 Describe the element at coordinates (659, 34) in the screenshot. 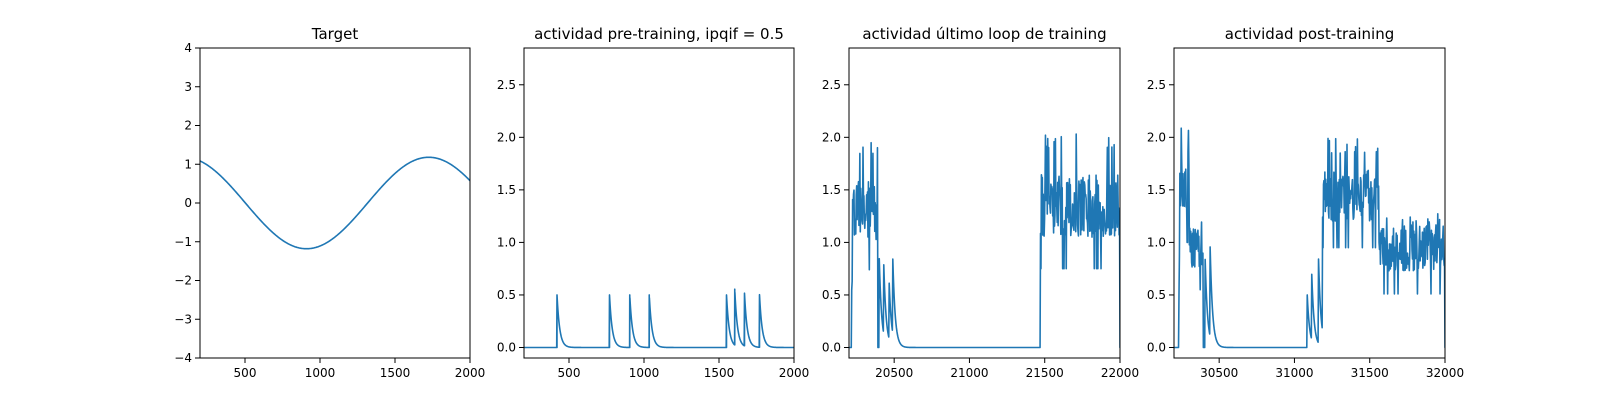

I see `subplot-title: actividad pre-training, ipqif = 0.5` at that location.